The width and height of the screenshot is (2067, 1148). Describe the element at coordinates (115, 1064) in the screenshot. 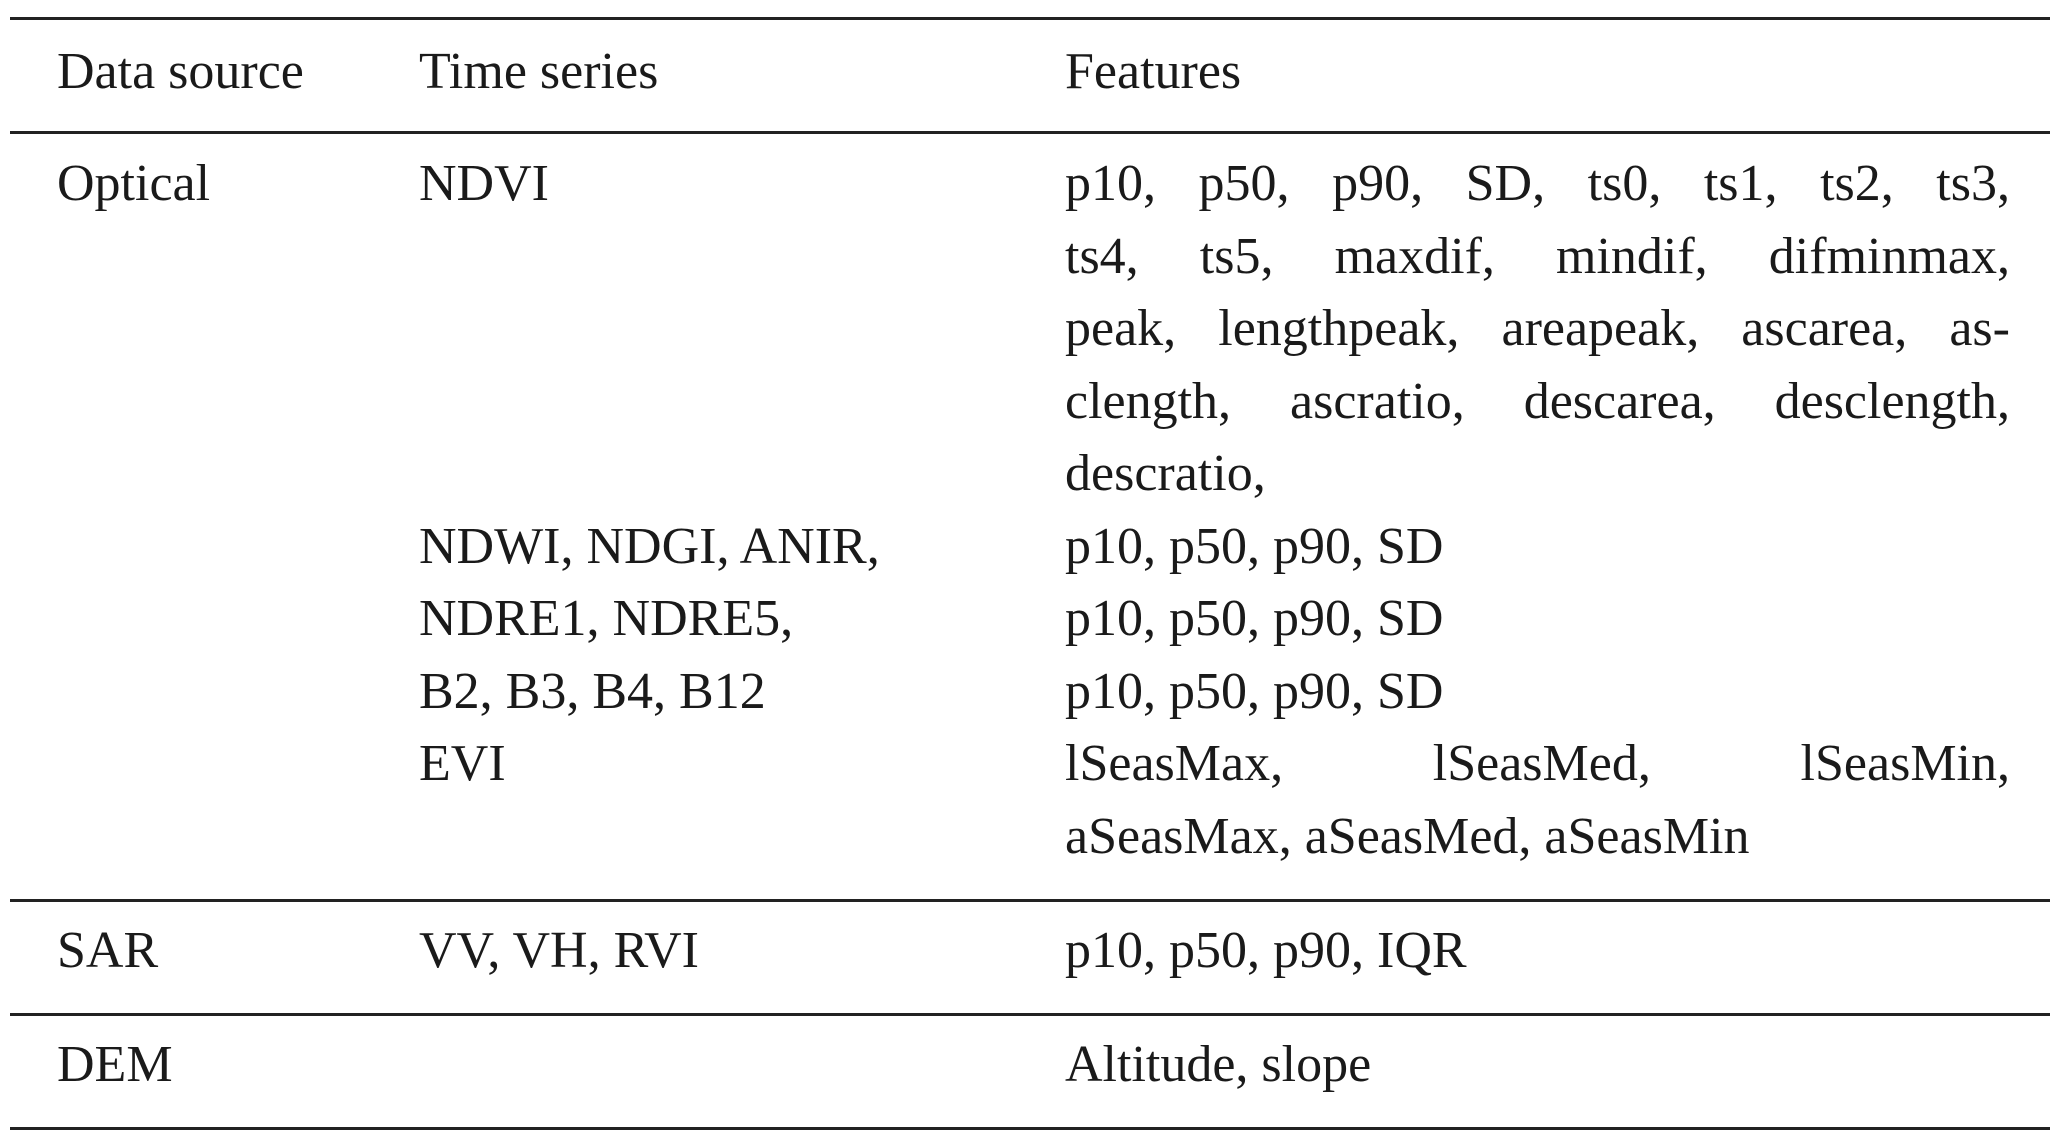

I see `data-source: DEM` at that location.